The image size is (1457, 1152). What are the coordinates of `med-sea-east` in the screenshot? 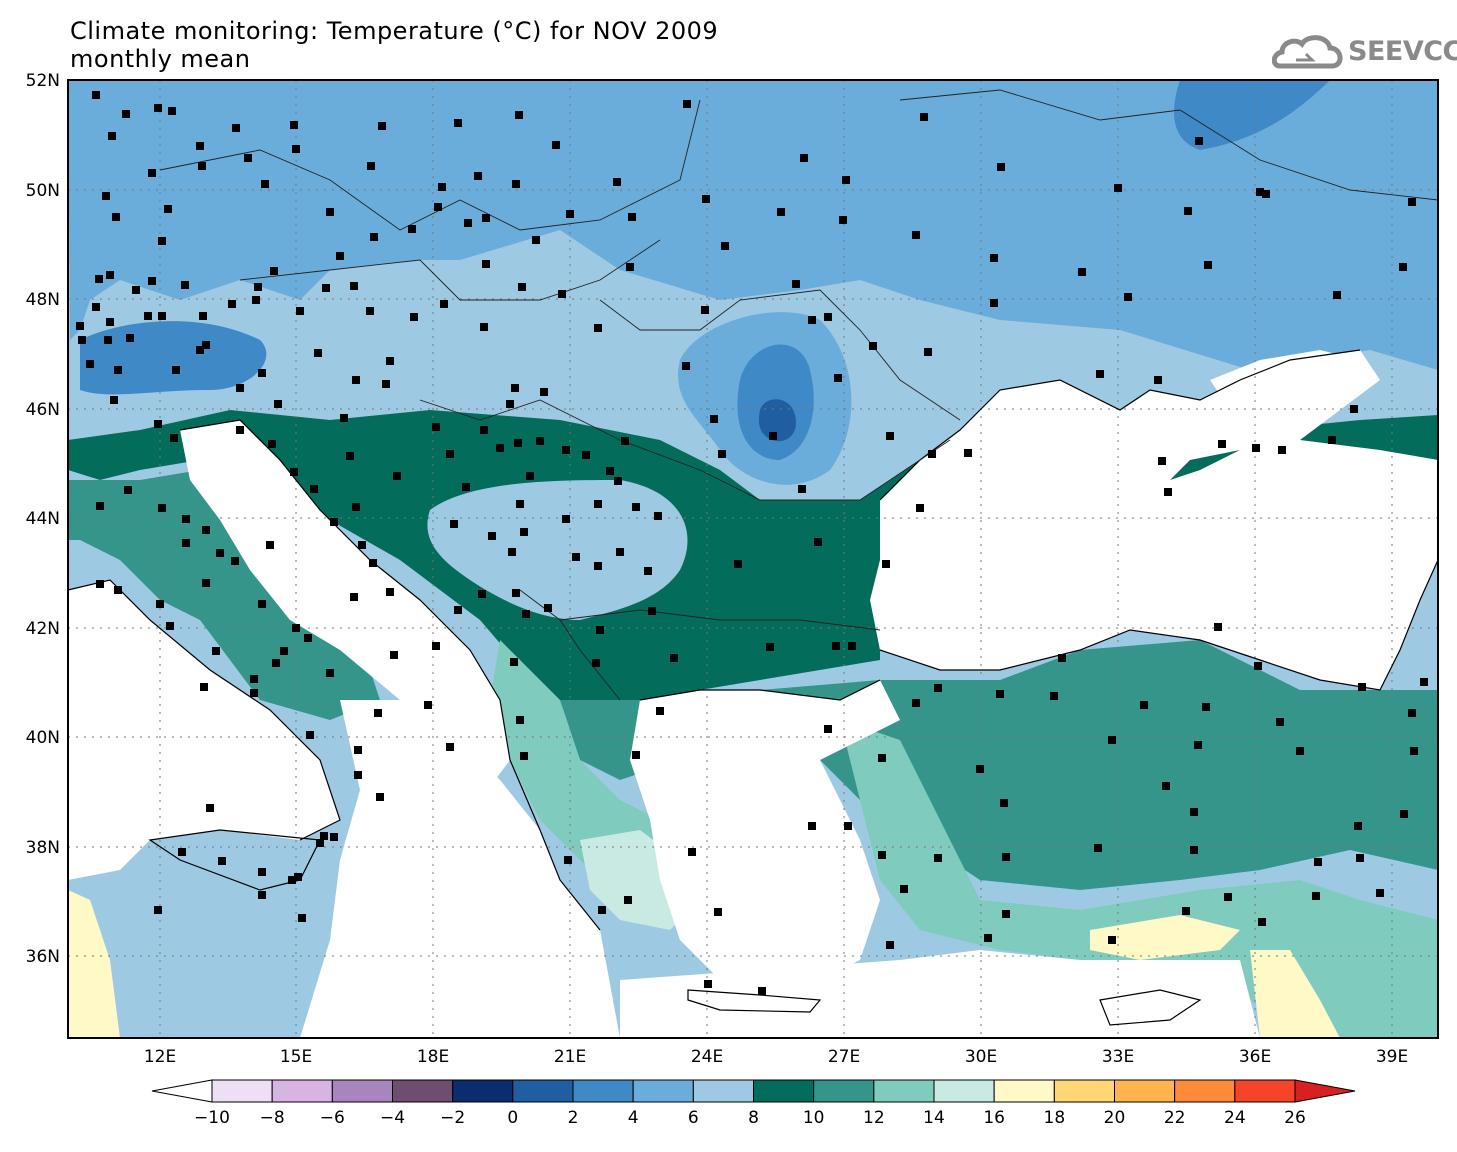 It's located at (940, 994).